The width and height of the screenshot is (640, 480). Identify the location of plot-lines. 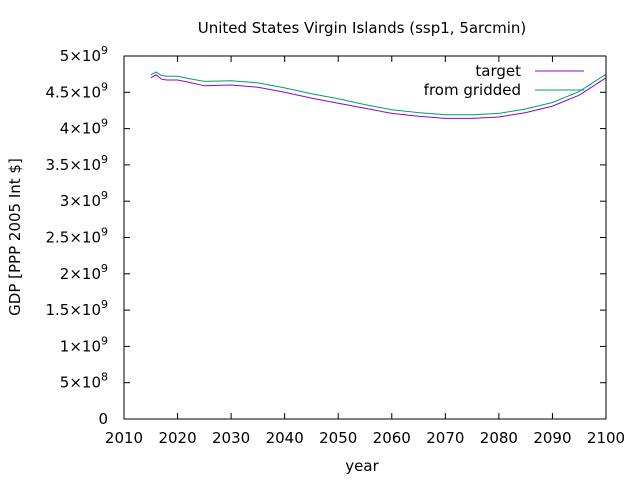
(378, 95).